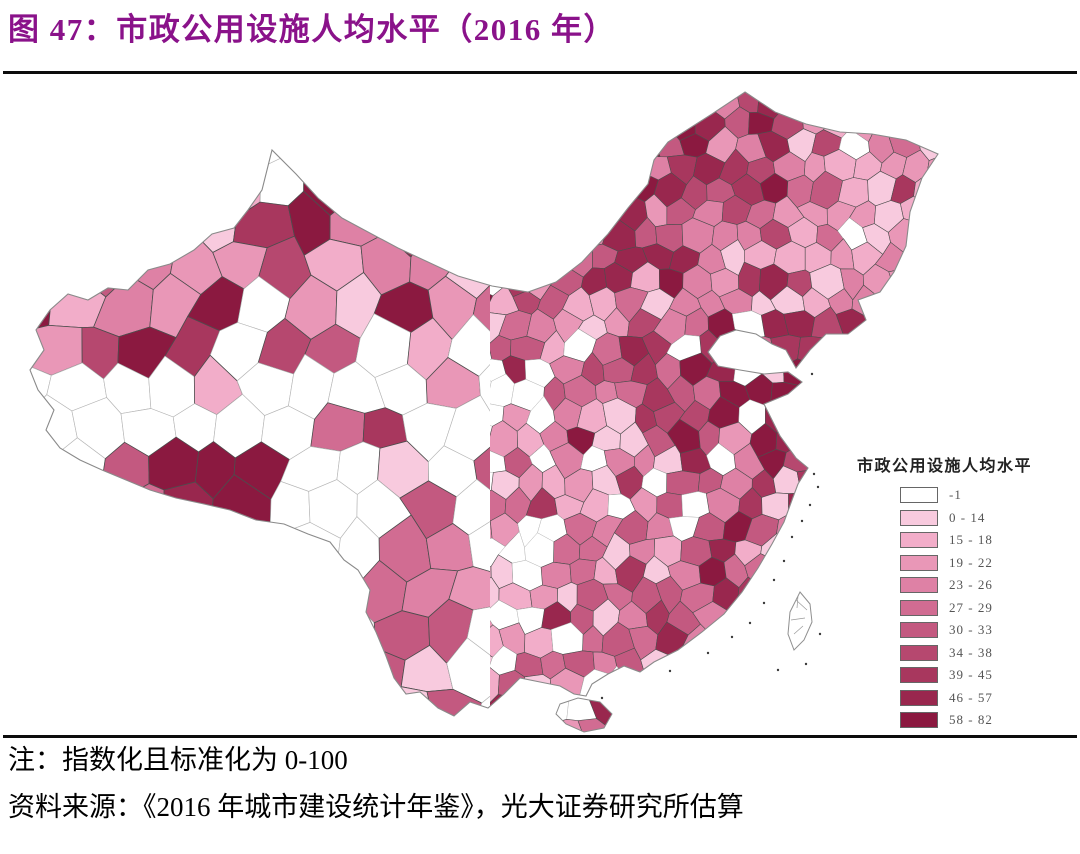 The width and height of the screenshot is (1080, 854). I want to click on legend-row: 19 - 22, so click(985, 562).